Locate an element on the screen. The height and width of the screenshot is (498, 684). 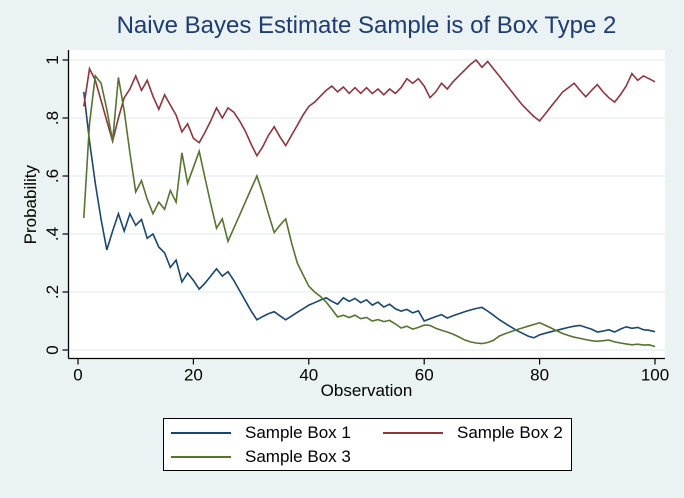
x-tick-label: 20 is located at coordinates (193, 375).